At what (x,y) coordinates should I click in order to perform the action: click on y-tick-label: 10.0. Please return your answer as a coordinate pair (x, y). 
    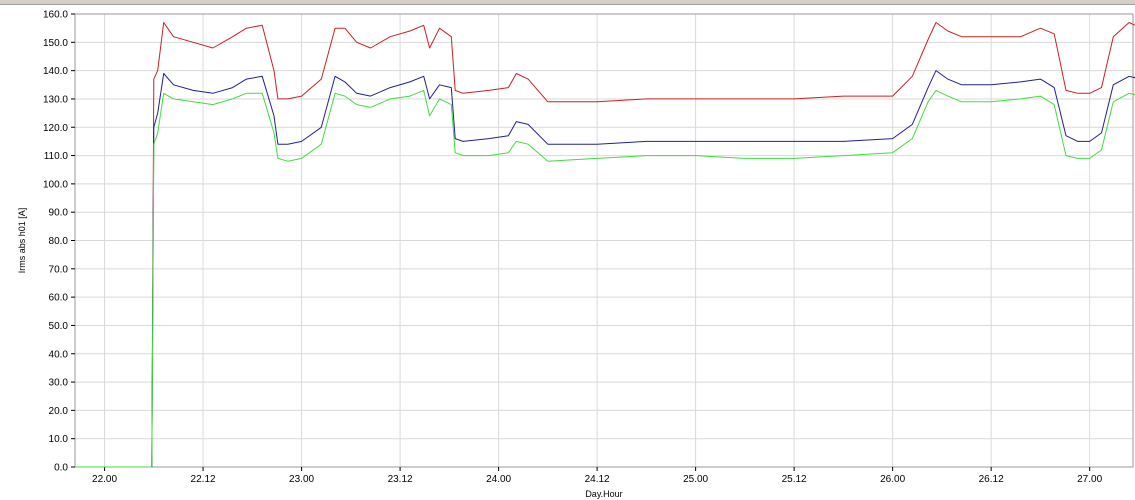
    Looking at the image, I should click on (59, 439).